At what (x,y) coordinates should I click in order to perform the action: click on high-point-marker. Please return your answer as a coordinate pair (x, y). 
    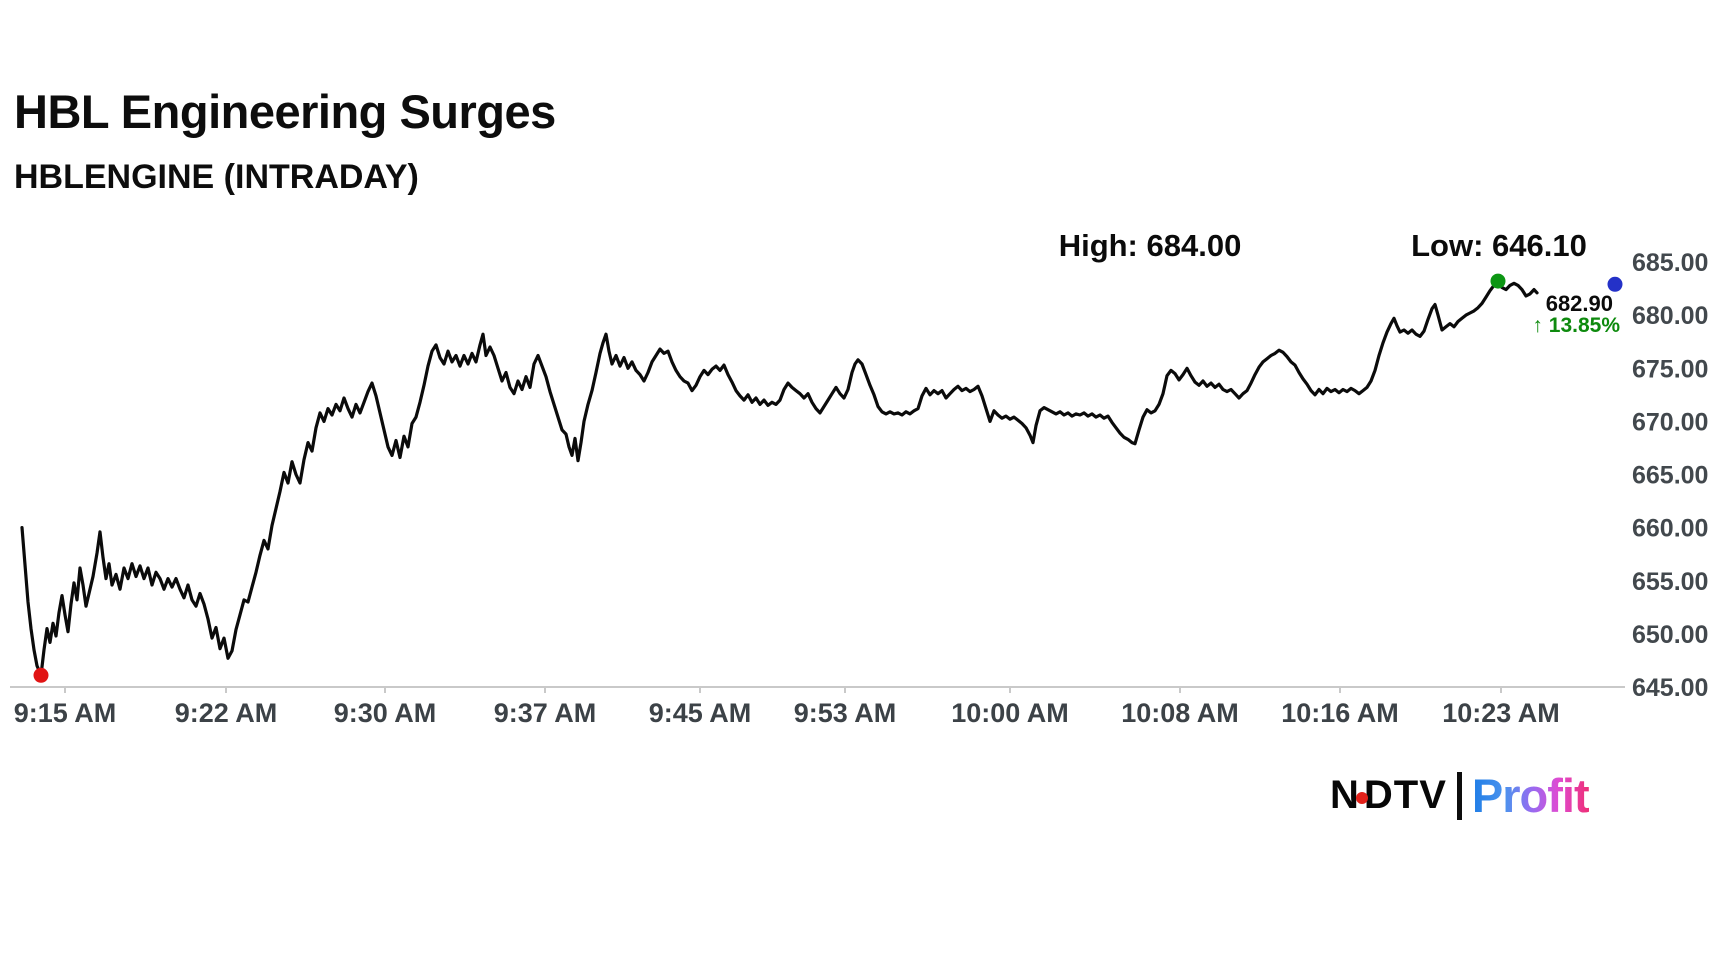
    Looking at the image, I should click on (1498, 281).